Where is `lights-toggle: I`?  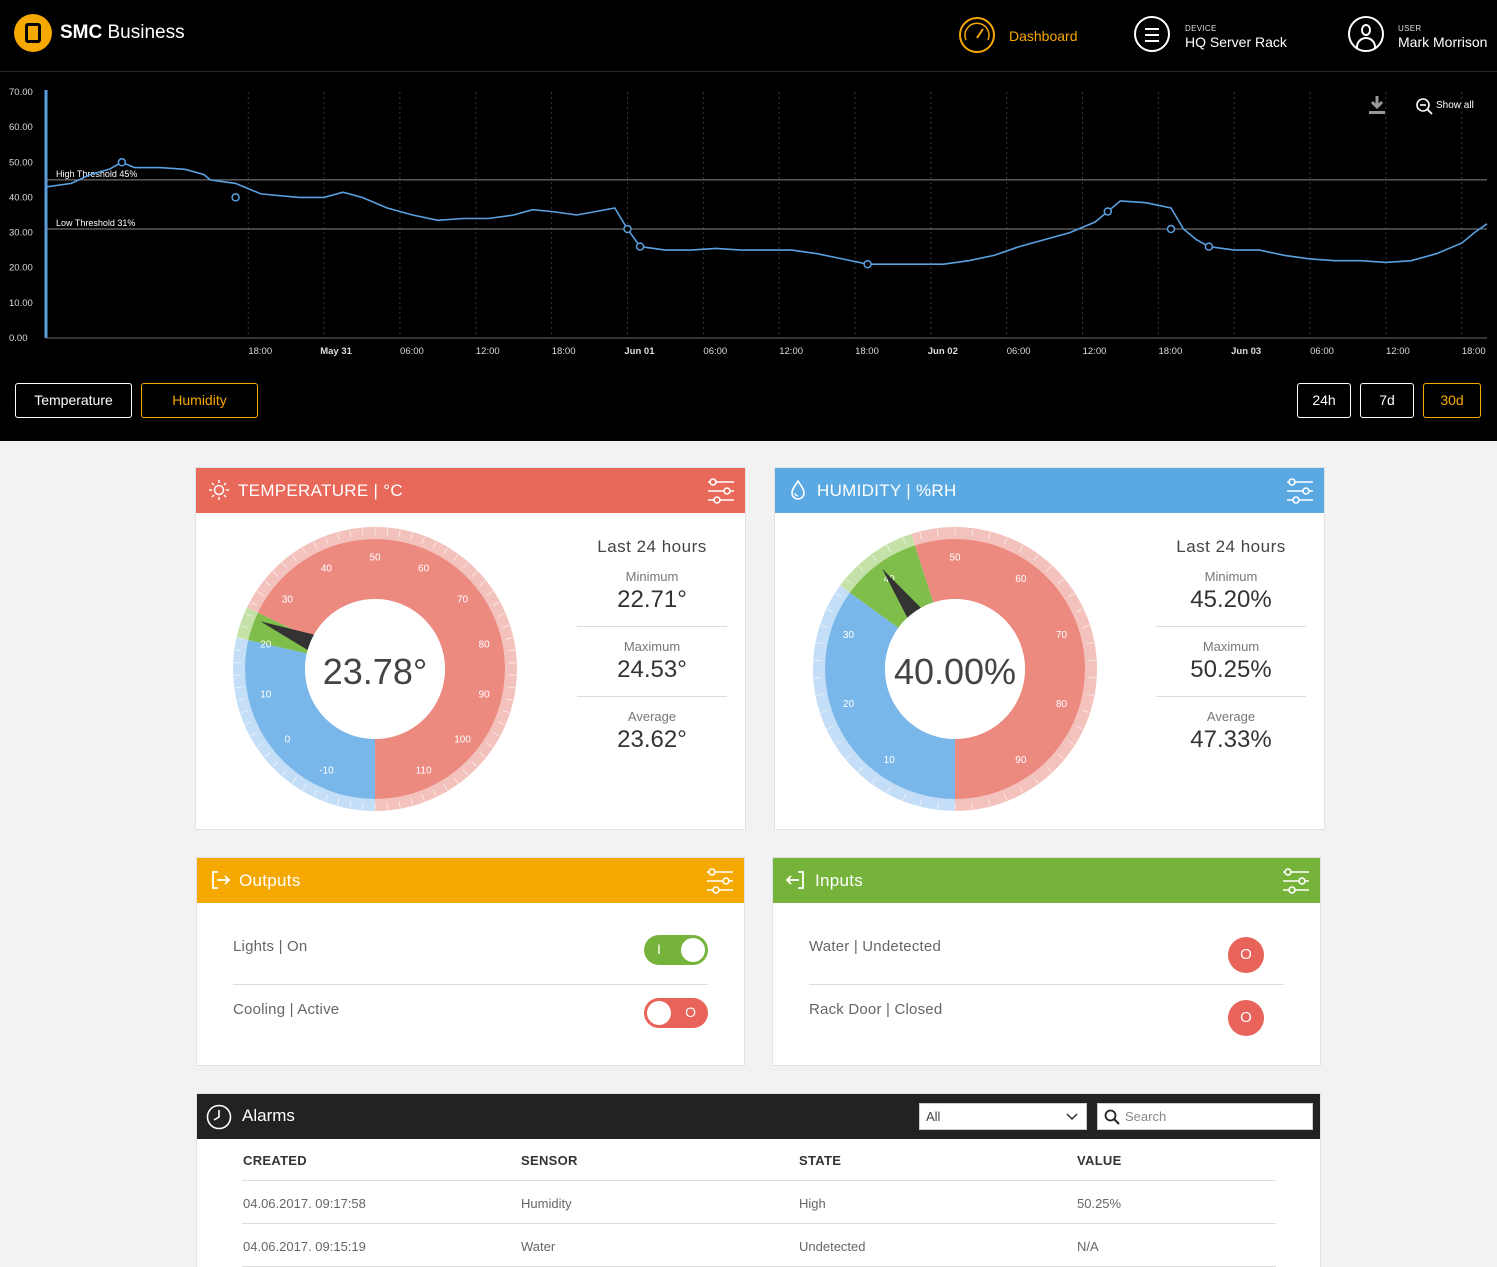 lights-toggle: I is located at coordinates (676, 950).